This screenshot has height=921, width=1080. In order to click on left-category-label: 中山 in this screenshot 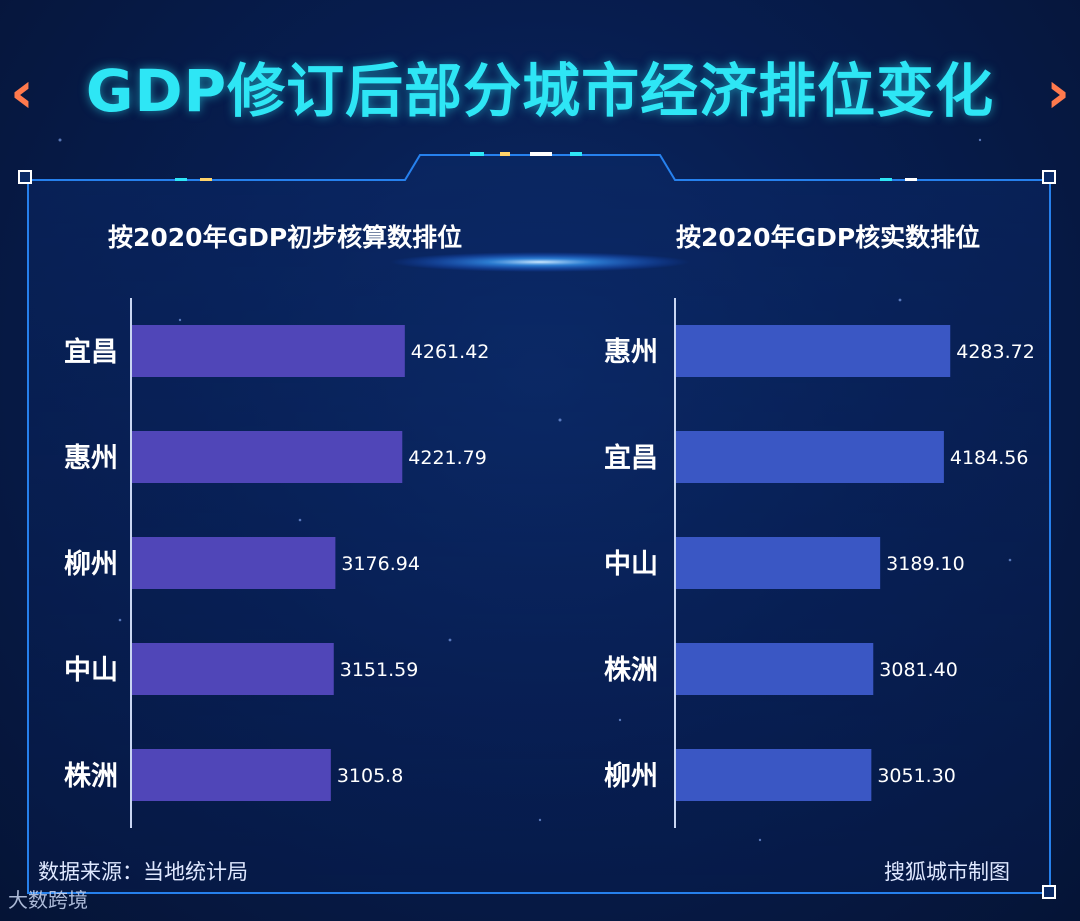, I will do `click(91, 670)`.